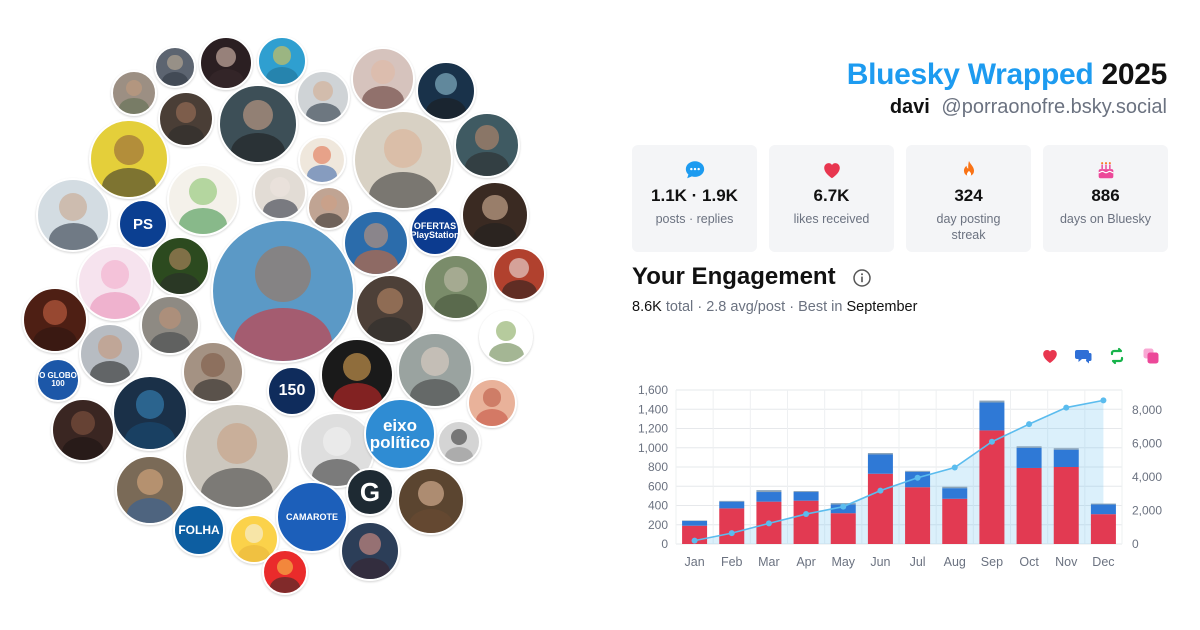  Describe the element at coordinates (199, 530) in the screenshot. I see `avatar-folha: FOLHA` at that location.